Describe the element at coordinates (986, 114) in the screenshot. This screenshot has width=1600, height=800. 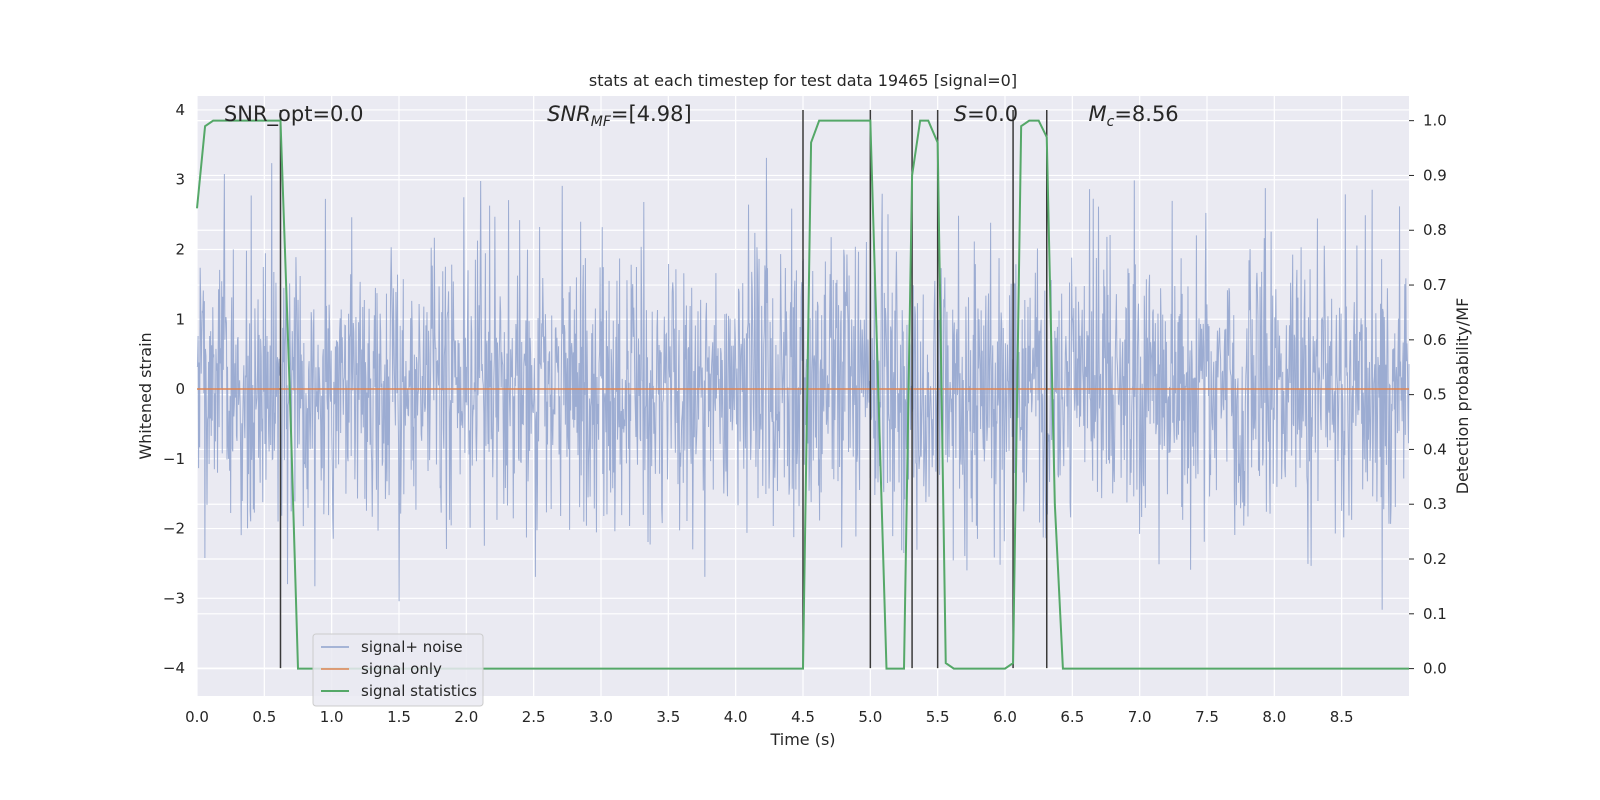
I see `annotation: S=0.0` at that location.